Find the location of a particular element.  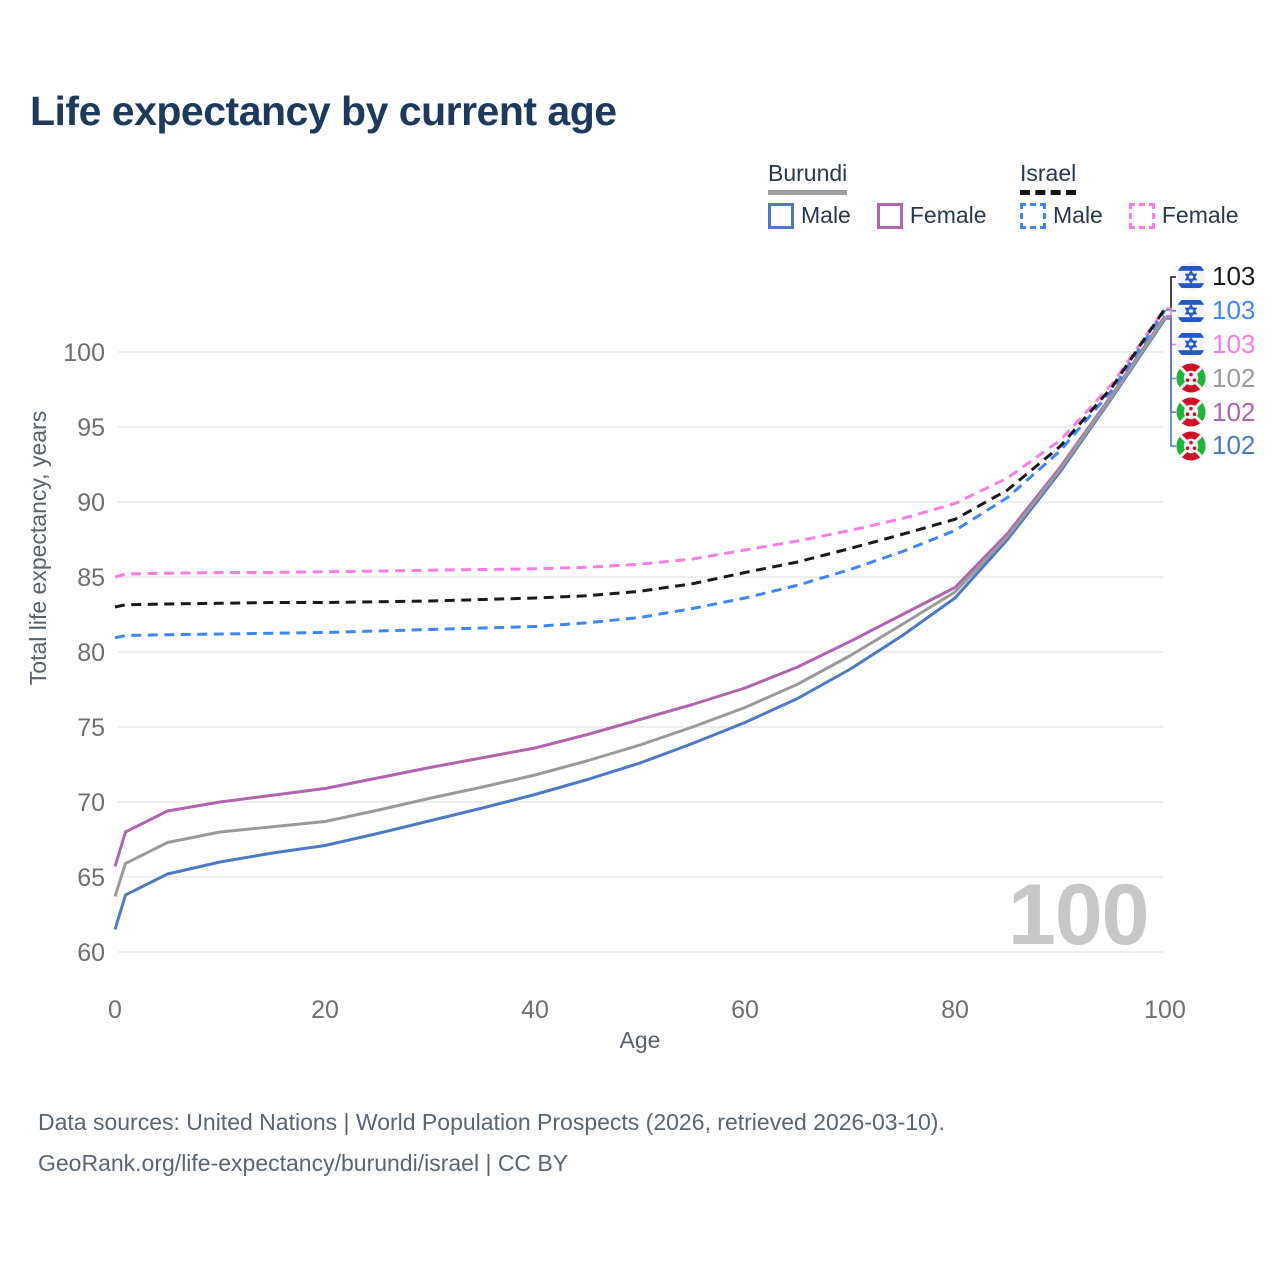

x-axis-title: Age is located at coordinates (640, 1040).